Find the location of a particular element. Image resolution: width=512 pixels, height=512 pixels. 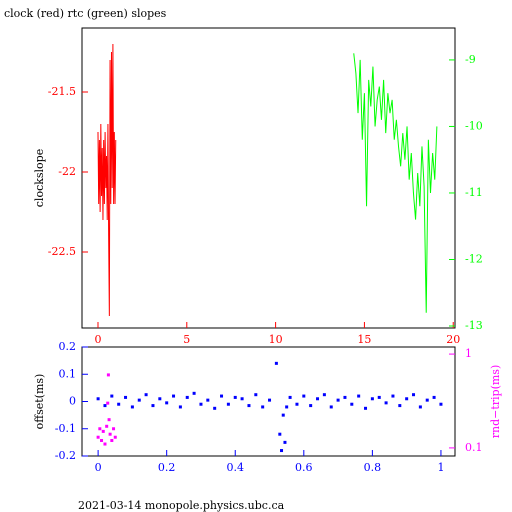

x-tick-label: 15 is located at coordinates (364, 339).